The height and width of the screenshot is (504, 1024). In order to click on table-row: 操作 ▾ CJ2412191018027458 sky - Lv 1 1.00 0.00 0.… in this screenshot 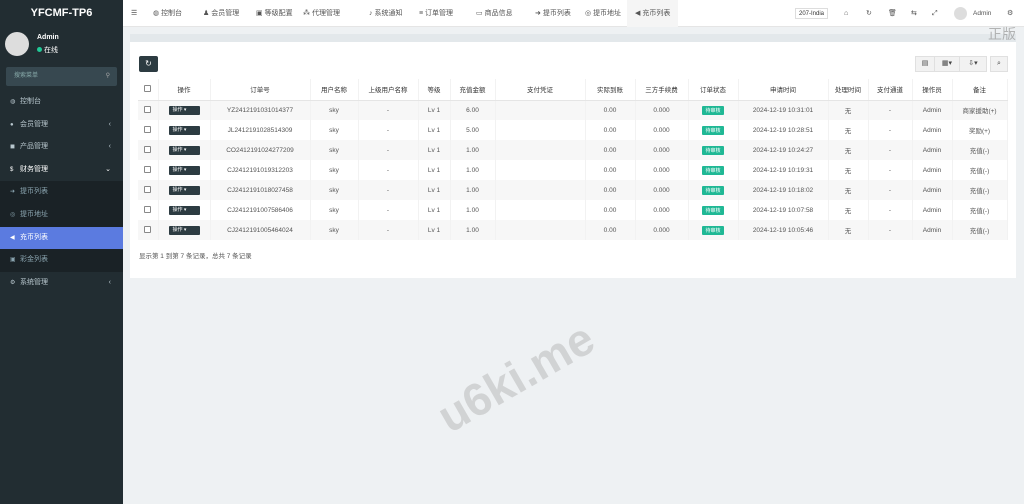, I will do `click(573, 190)`.